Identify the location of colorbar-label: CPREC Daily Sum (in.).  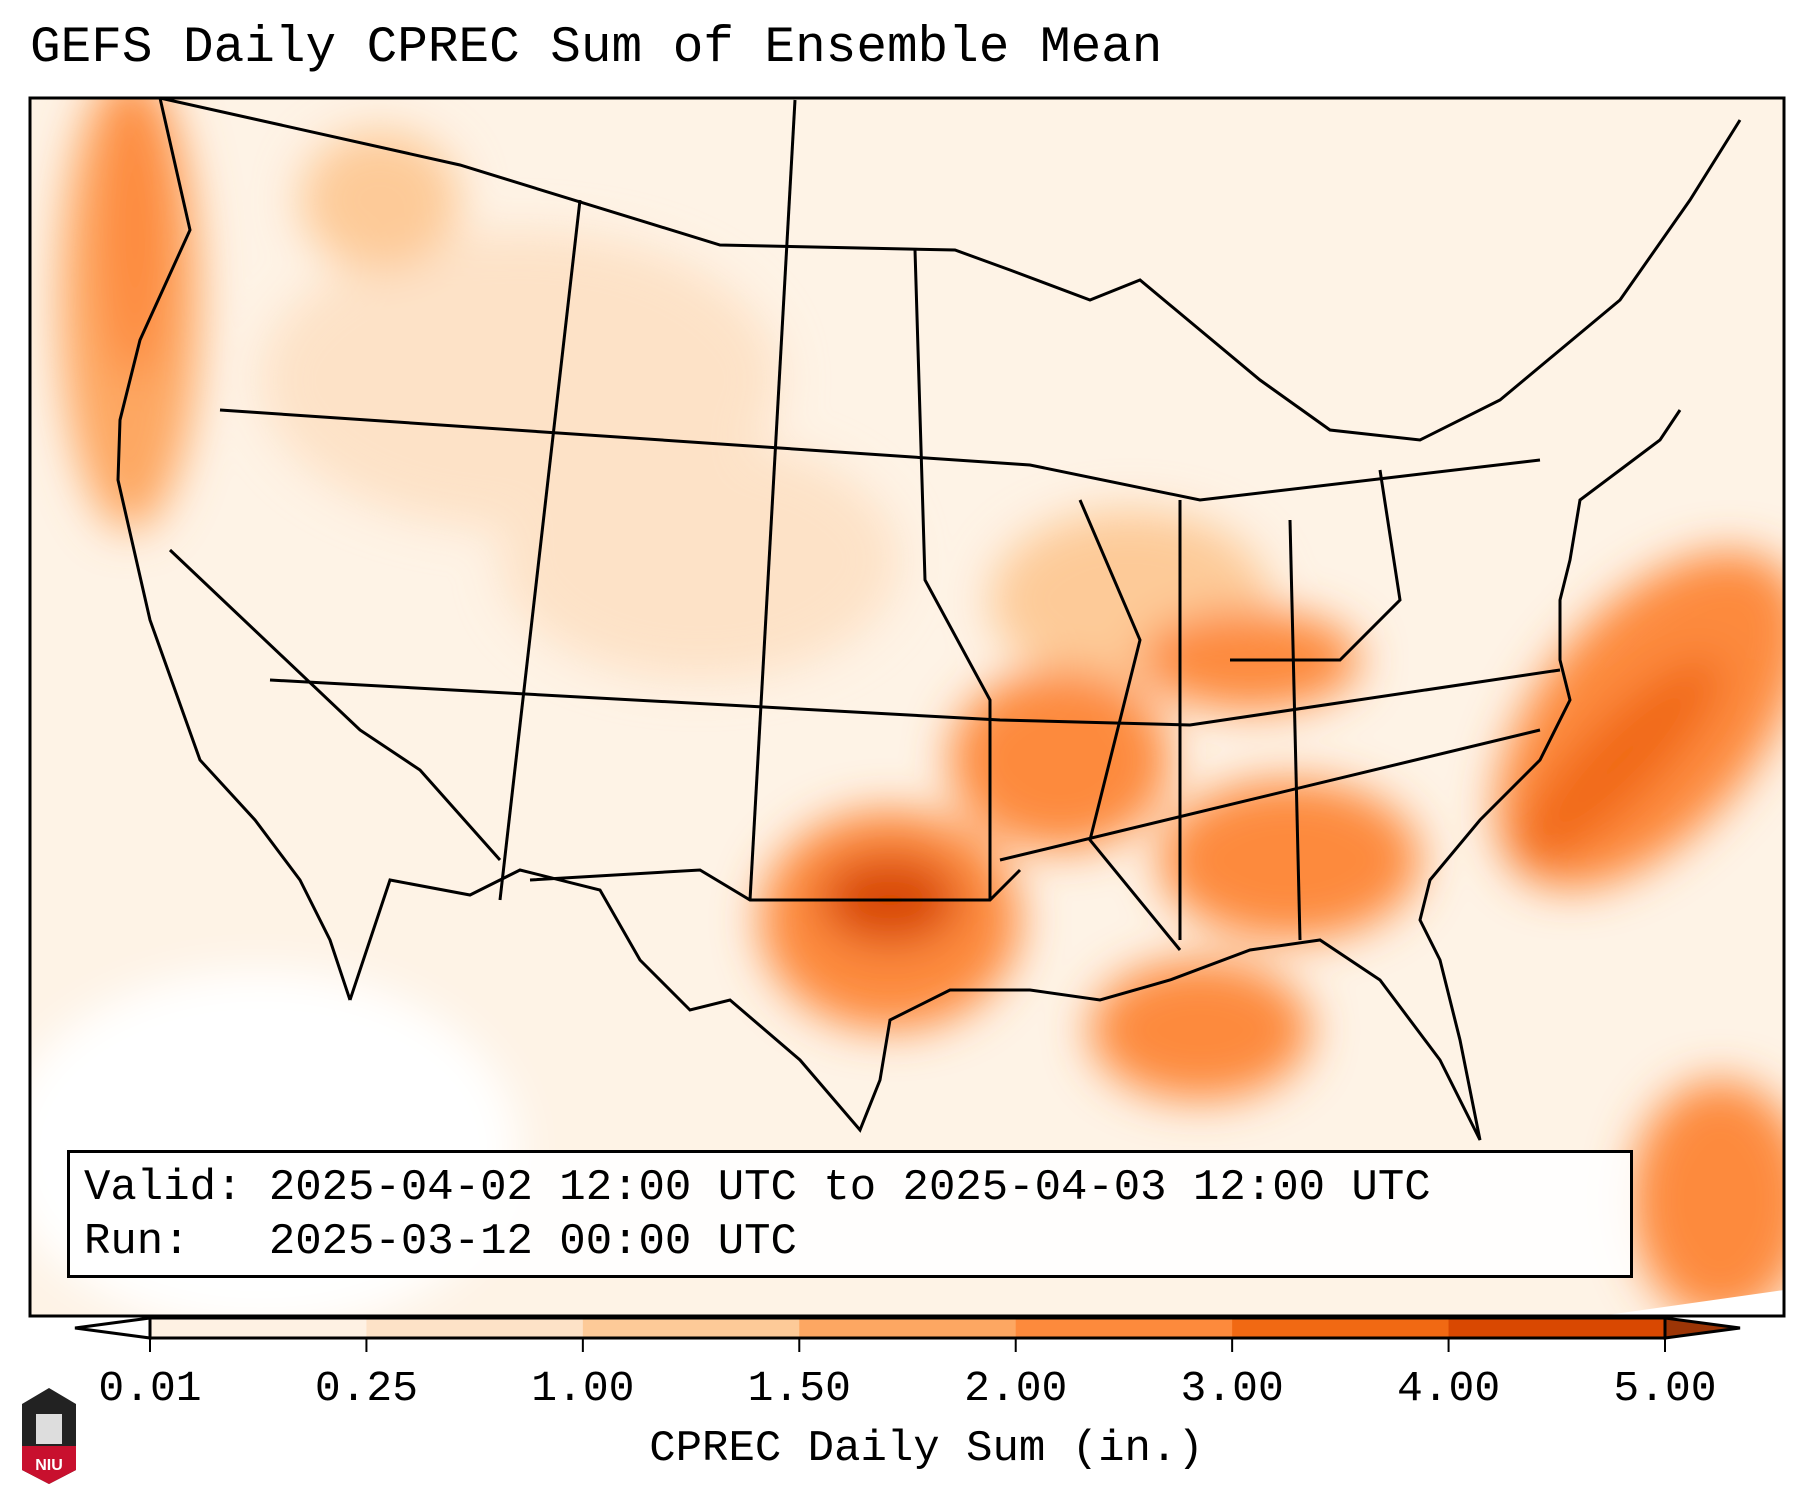
(926, 1449).